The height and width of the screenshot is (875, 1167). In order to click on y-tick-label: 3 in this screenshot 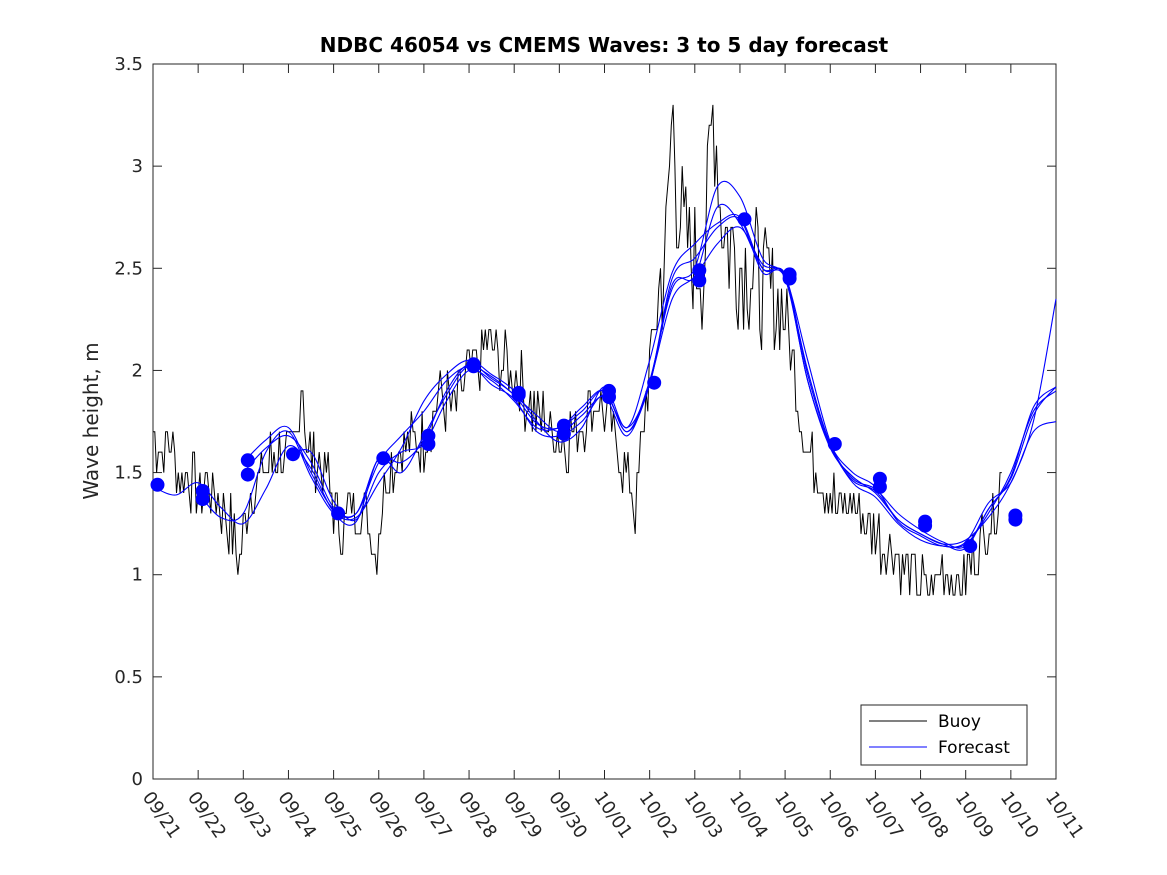, I will do `click(137, 166)`.